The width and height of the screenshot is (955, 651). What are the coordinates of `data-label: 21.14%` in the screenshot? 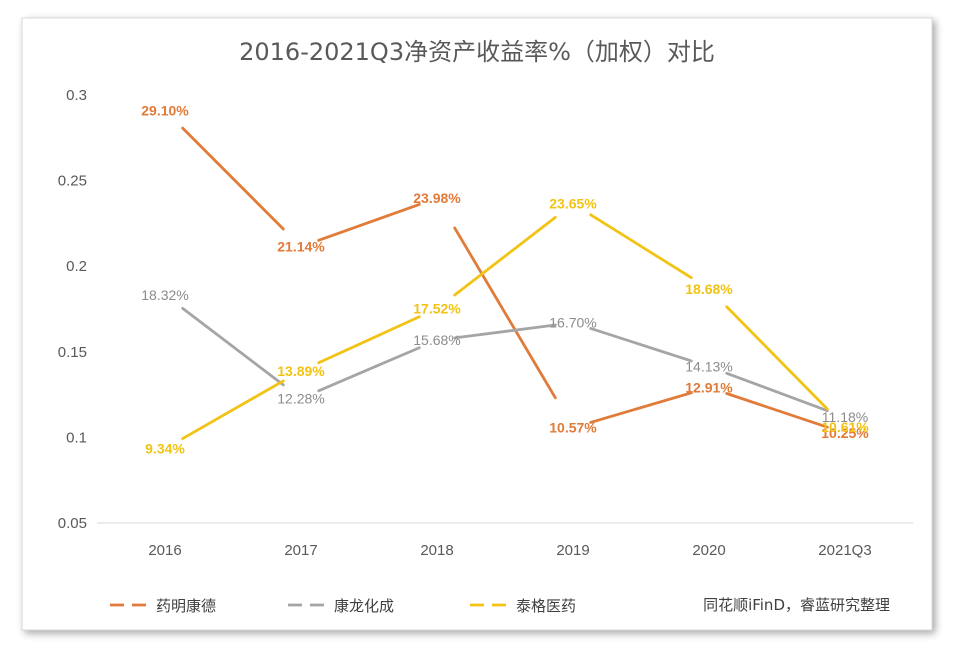 It's located at (301, 247).